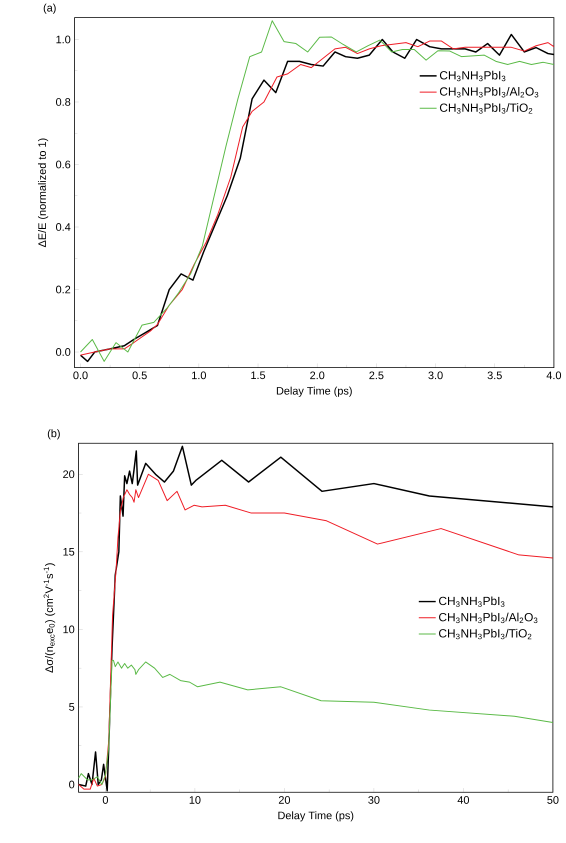 Image resolution: width=566 pixels, height=843 pixels. I want to click on x-tick-label: 3.0, so click(435, 375).